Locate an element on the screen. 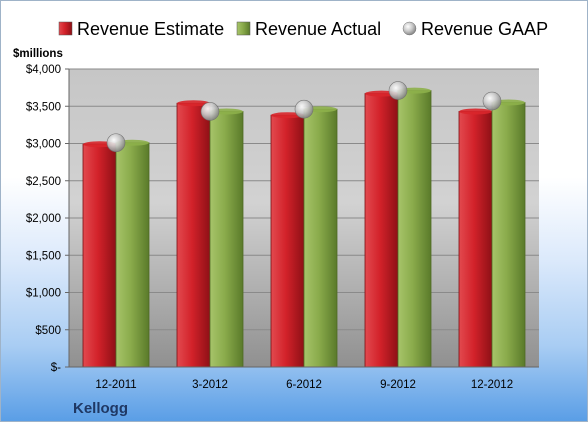 The height and width of the screenshot is (422, 588). x-tick-label: 9-2012 is located at coordinates (398, 385).